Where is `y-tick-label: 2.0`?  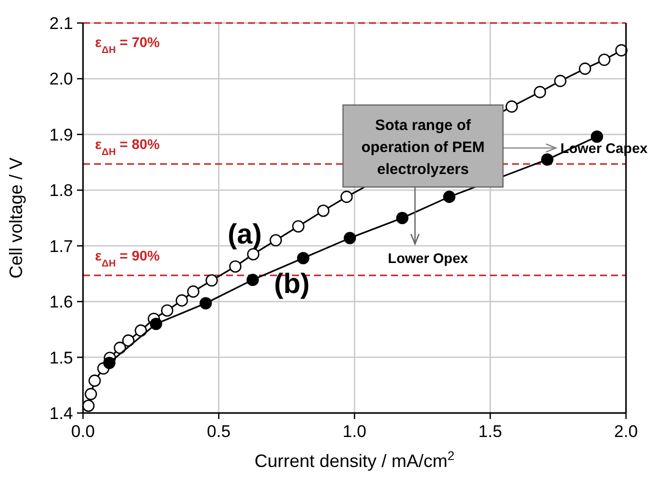
y-tick-label: 2.0 is located at coordinates (61, 79).